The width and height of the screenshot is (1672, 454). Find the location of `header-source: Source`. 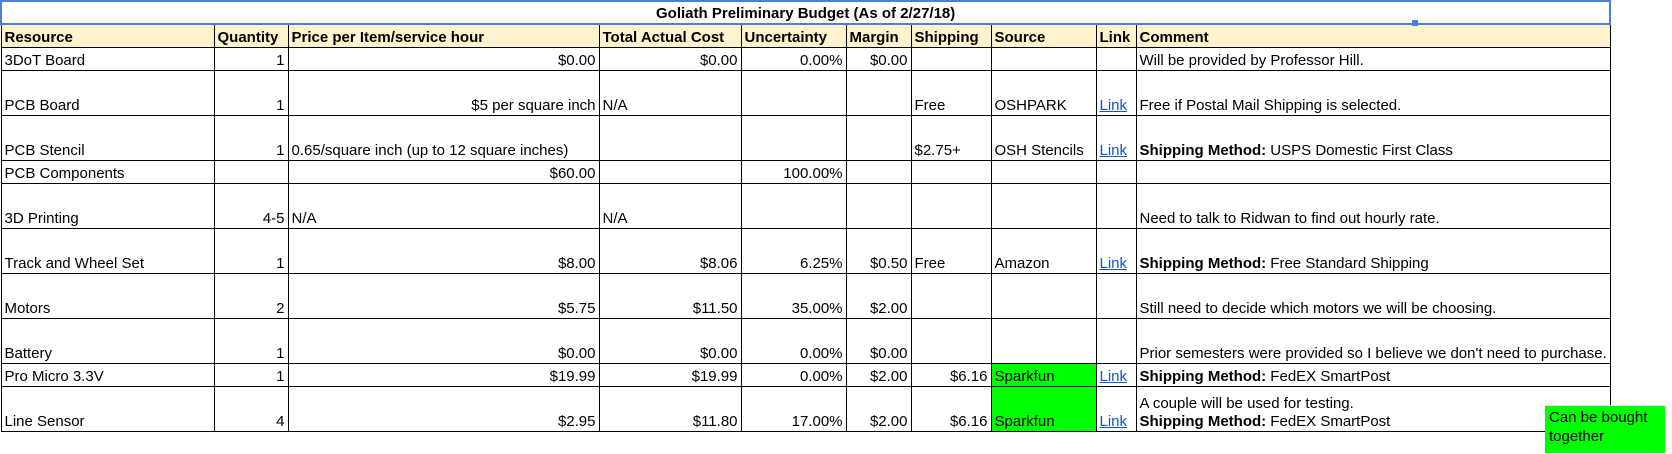

header-source: Source is located at coordinates (1043, 35).